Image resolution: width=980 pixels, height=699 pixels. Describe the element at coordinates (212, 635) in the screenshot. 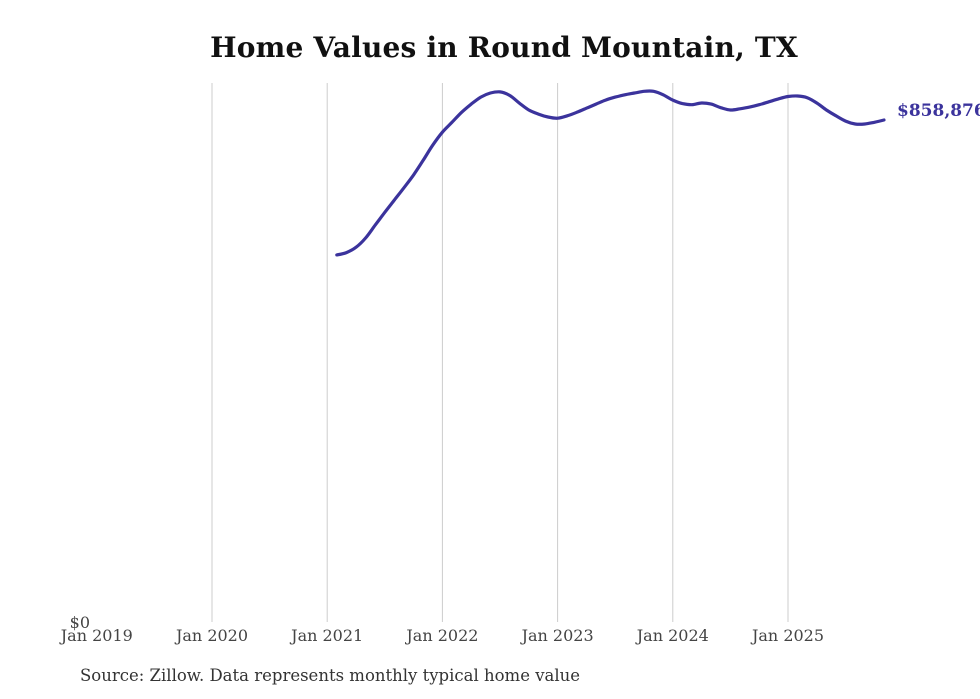

I see `x-axis-tick-label: Jan 2020` at that location.